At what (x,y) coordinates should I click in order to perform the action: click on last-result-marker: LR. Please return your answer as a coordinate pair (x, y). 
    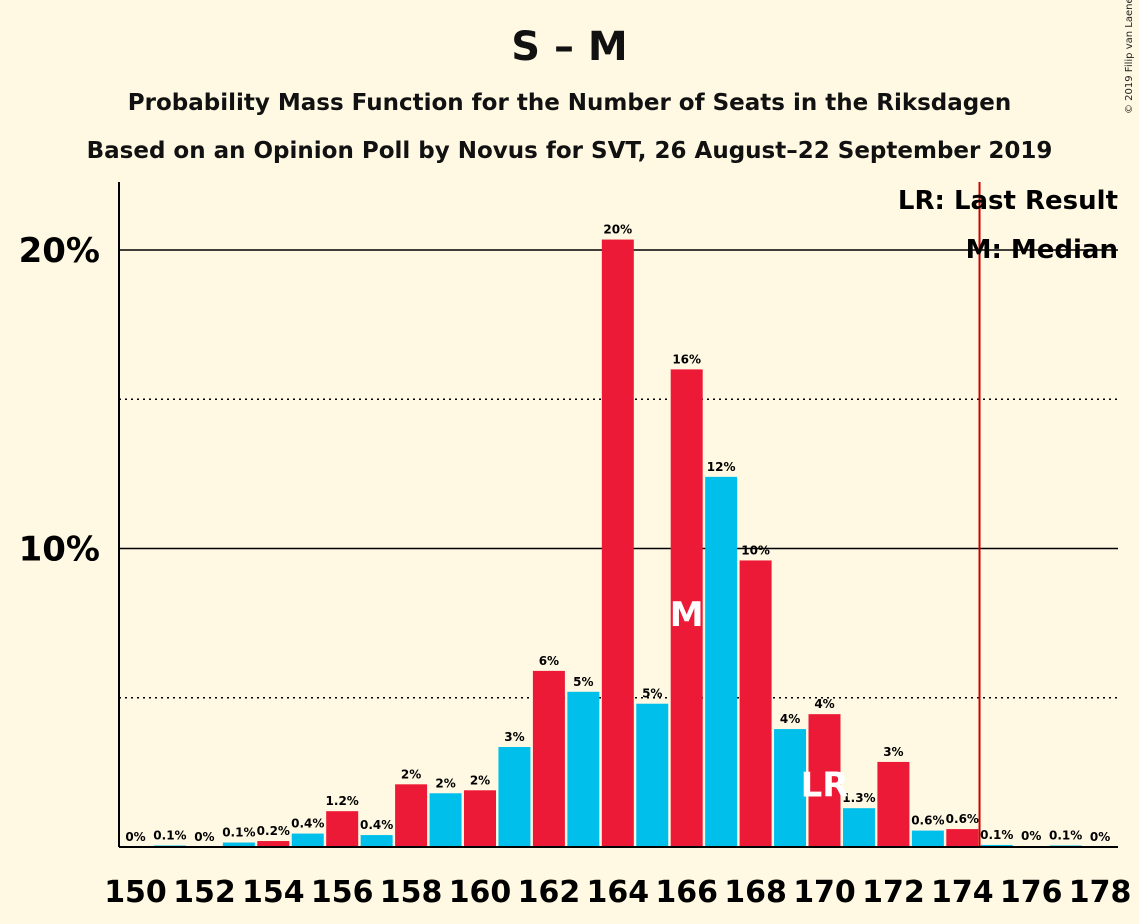
    Looking at the image, I should click on (825, 785).